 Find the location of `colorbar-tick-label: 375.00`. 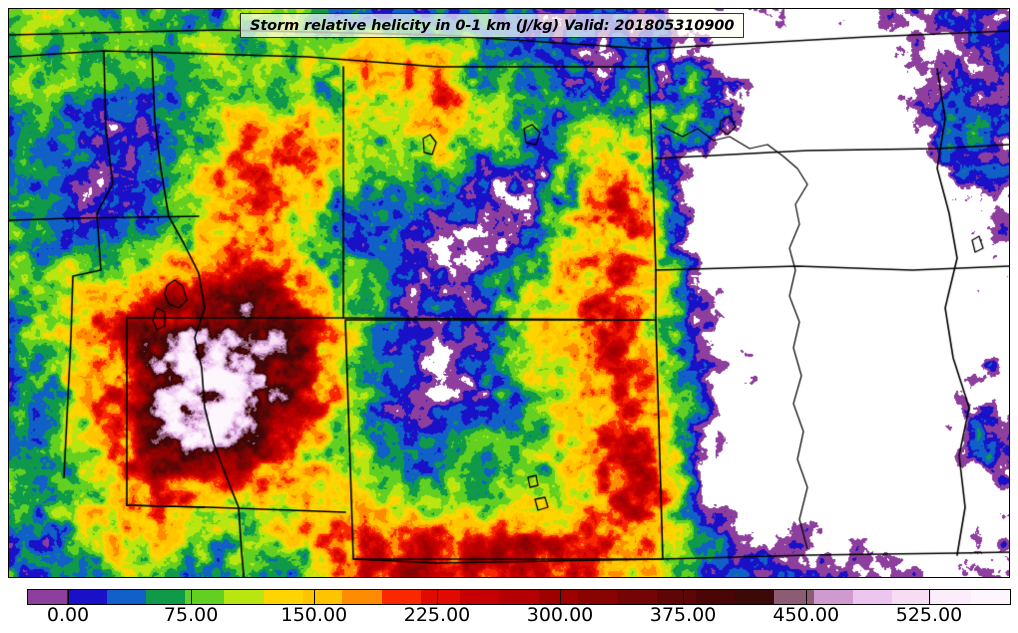

colorbar-tick-label: 375.00 is located at coordinates (683, 615).